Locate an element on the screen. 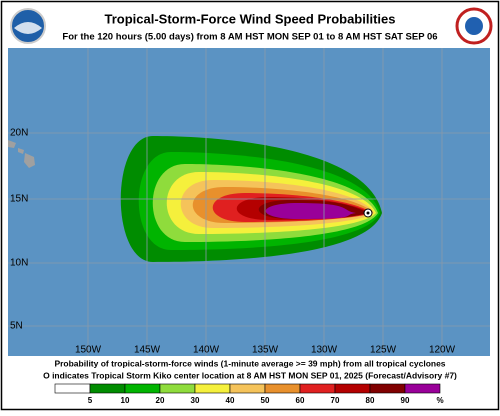  lon-label: 150W is located at coordinates (88, 350).